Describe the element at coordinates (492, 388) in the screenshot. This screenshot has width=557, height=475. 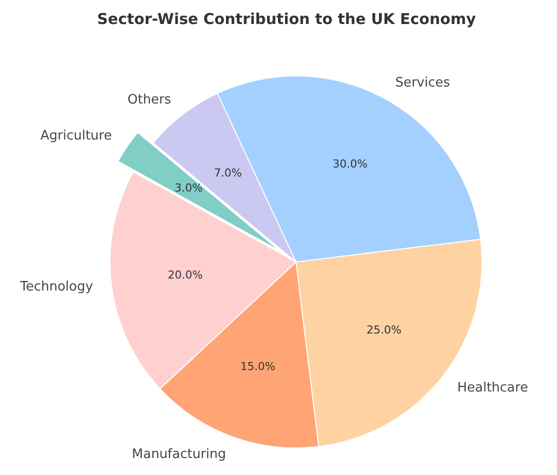
I see `slice-label: Healthcare` at that location.